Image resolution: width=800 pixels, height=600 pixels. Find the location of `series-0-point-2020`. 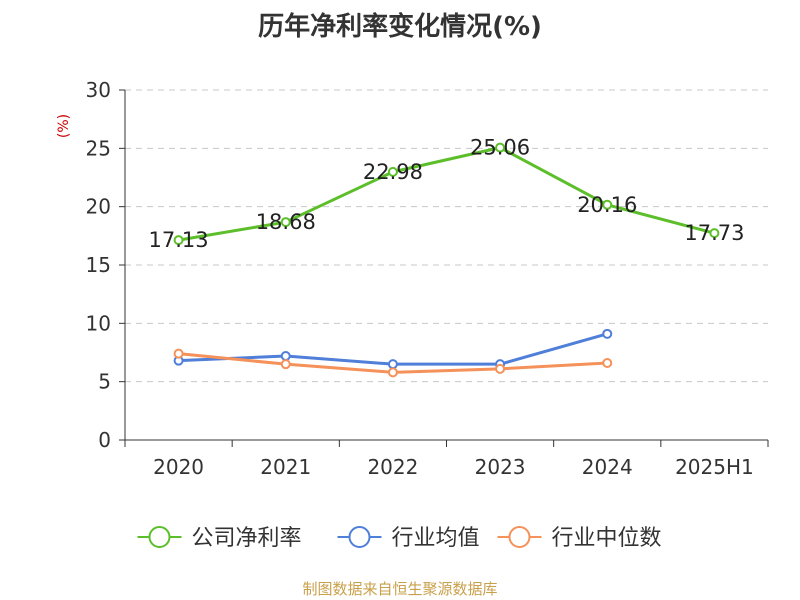

series-0-point-2020 is located at coordinates (178, 240).